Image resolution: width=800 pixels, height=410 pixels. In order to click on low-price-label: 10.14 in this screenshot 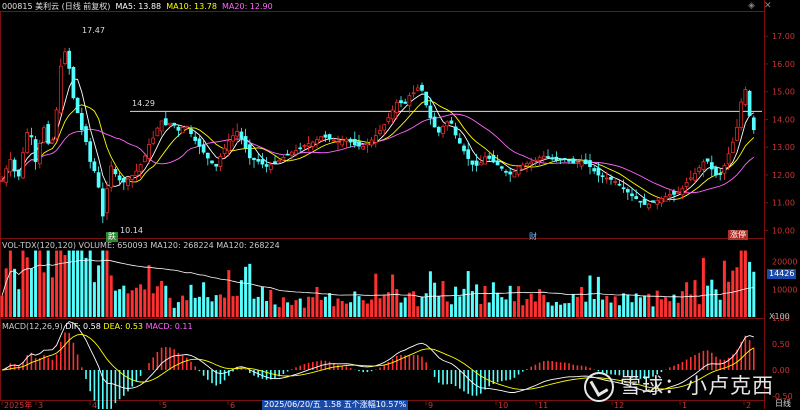, I will do `click(131, 230)`.